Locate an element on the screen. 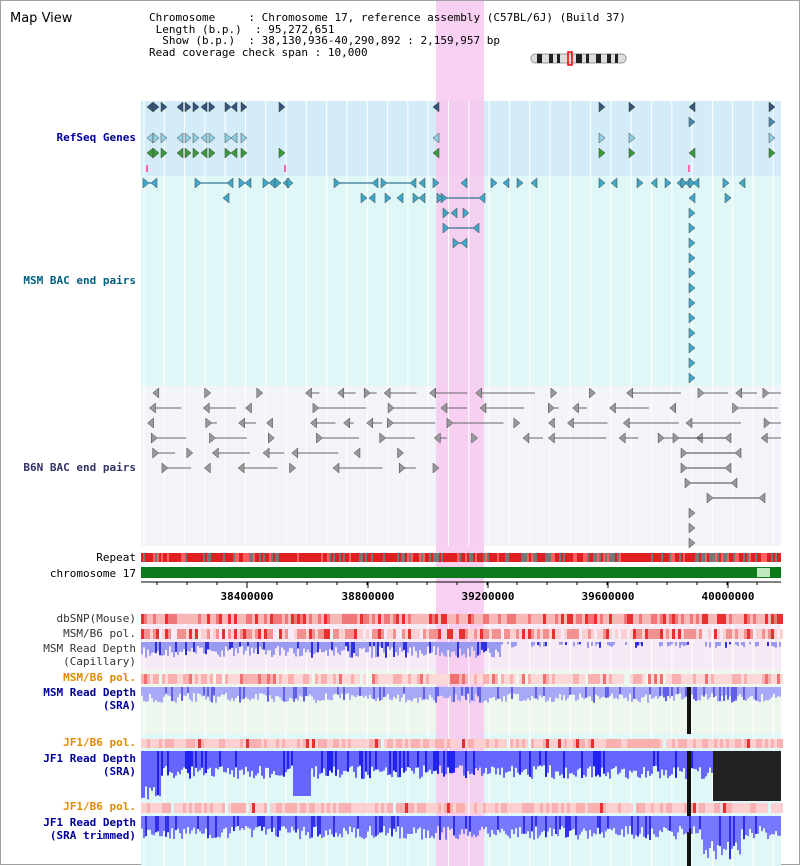 The image size is (800, 866). info-coverage-key: Read coverage check span is located at coordinates (228, 52).